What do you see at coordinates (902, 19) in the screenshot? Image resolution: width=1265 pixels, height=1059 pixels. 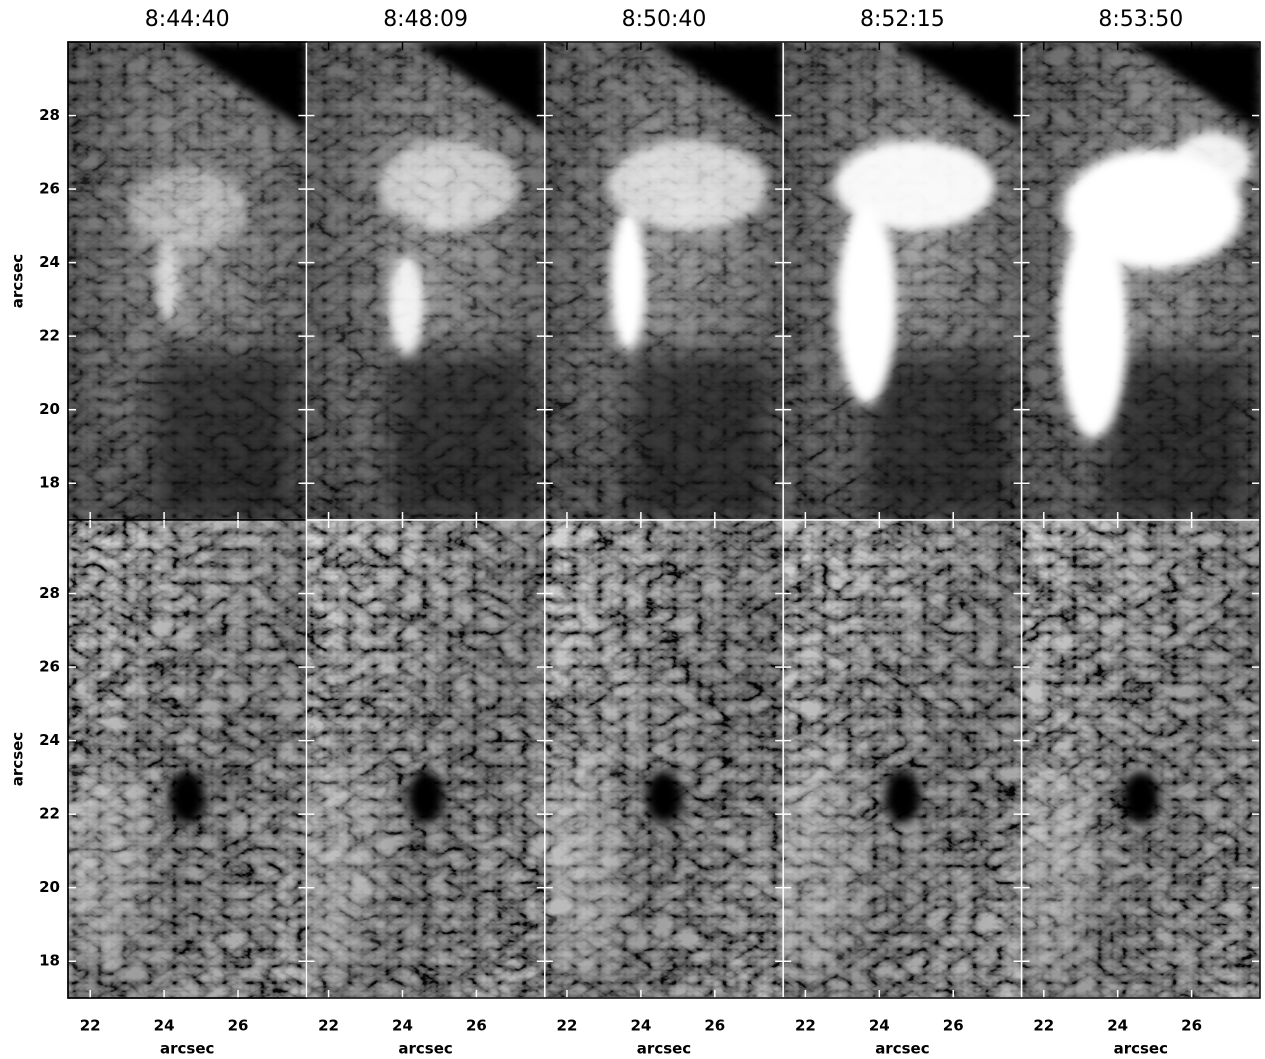 I see `column-title: 8:52:15` at bounding box center [902, 19].